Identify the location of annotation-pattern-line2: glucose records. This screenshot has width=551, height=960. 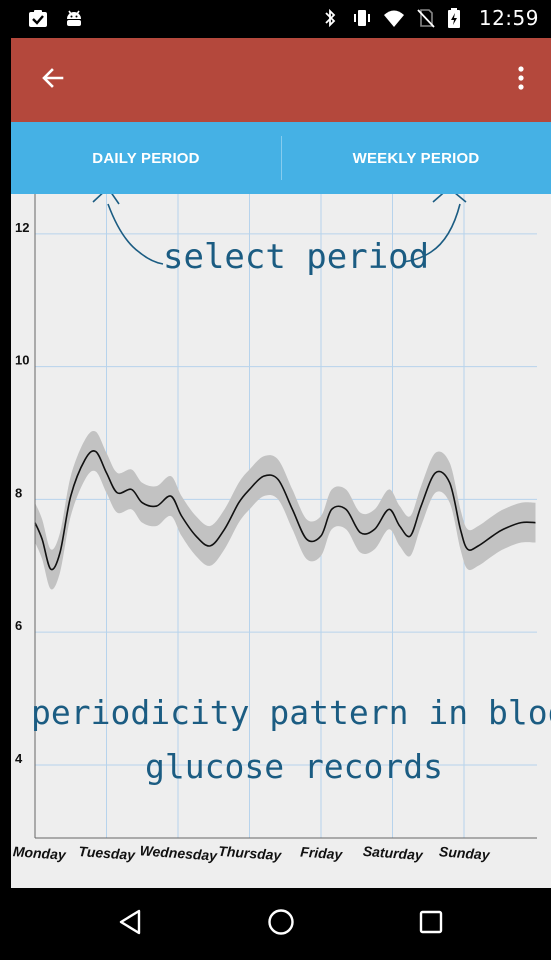
(294, 766).